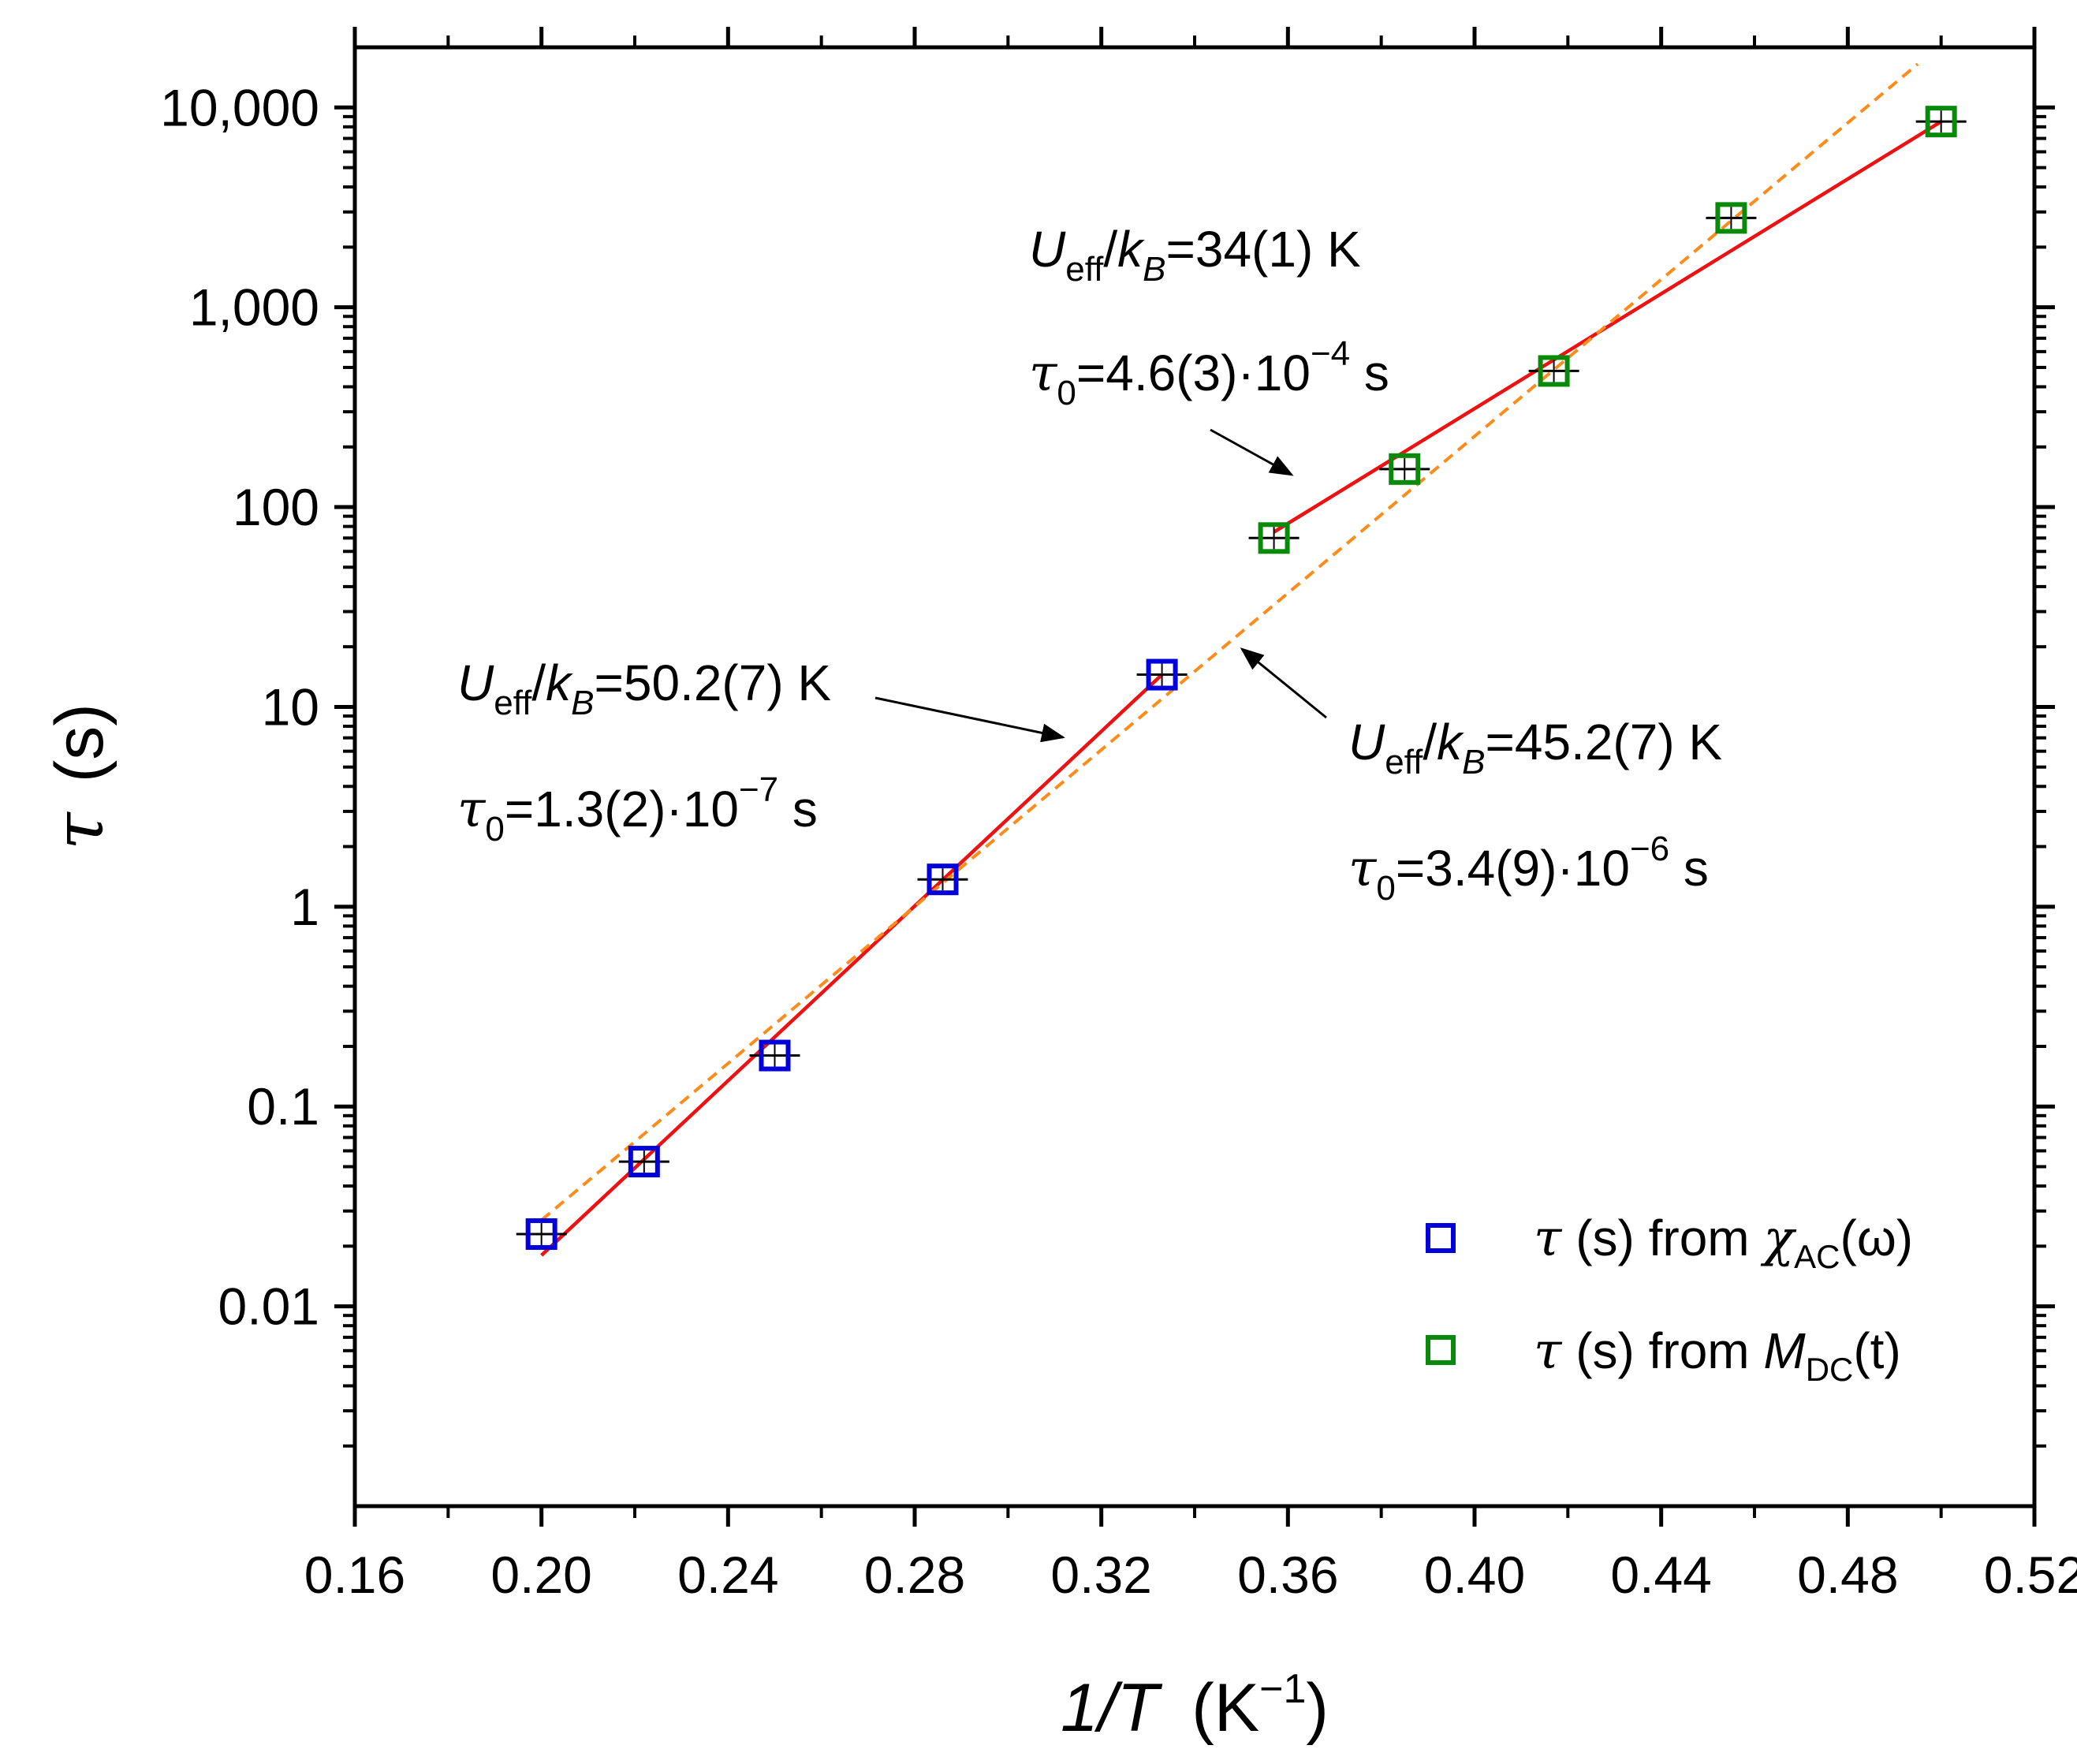  What do you see at coordinates (79, 743) in the screenshot?
I see `y-axis-unit: (s)` at bounding box center [79, 743].